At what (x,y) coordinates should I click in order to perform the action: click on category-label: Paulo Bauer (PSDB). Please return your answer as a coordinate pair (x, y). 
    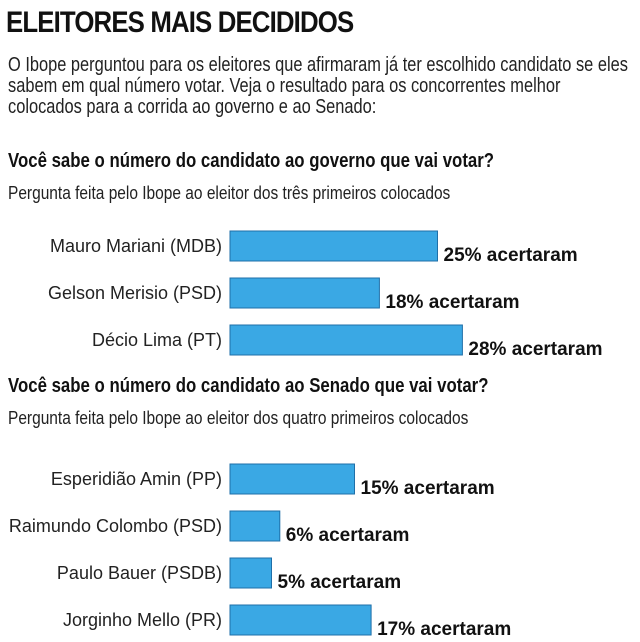
    Looking at the image, I should click on (139, 573).